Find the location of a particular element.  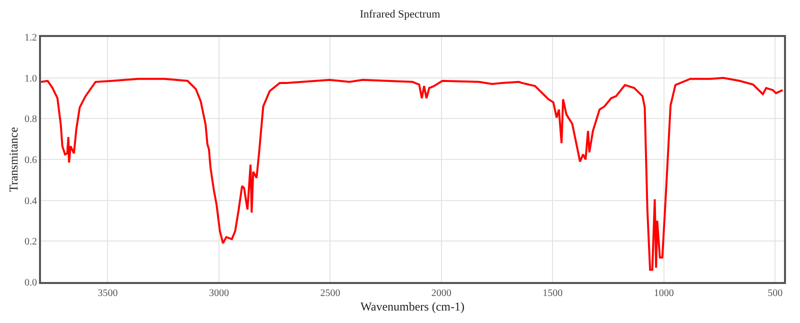

y-tick-label: 0.8 is located at coordinates (30, 120).